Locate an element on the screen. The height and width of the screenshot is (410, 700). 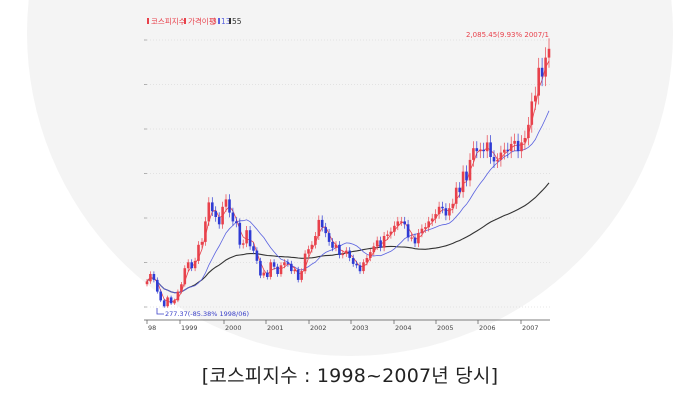
x-tick-label: 2004 is located at coordinates (403, 328).